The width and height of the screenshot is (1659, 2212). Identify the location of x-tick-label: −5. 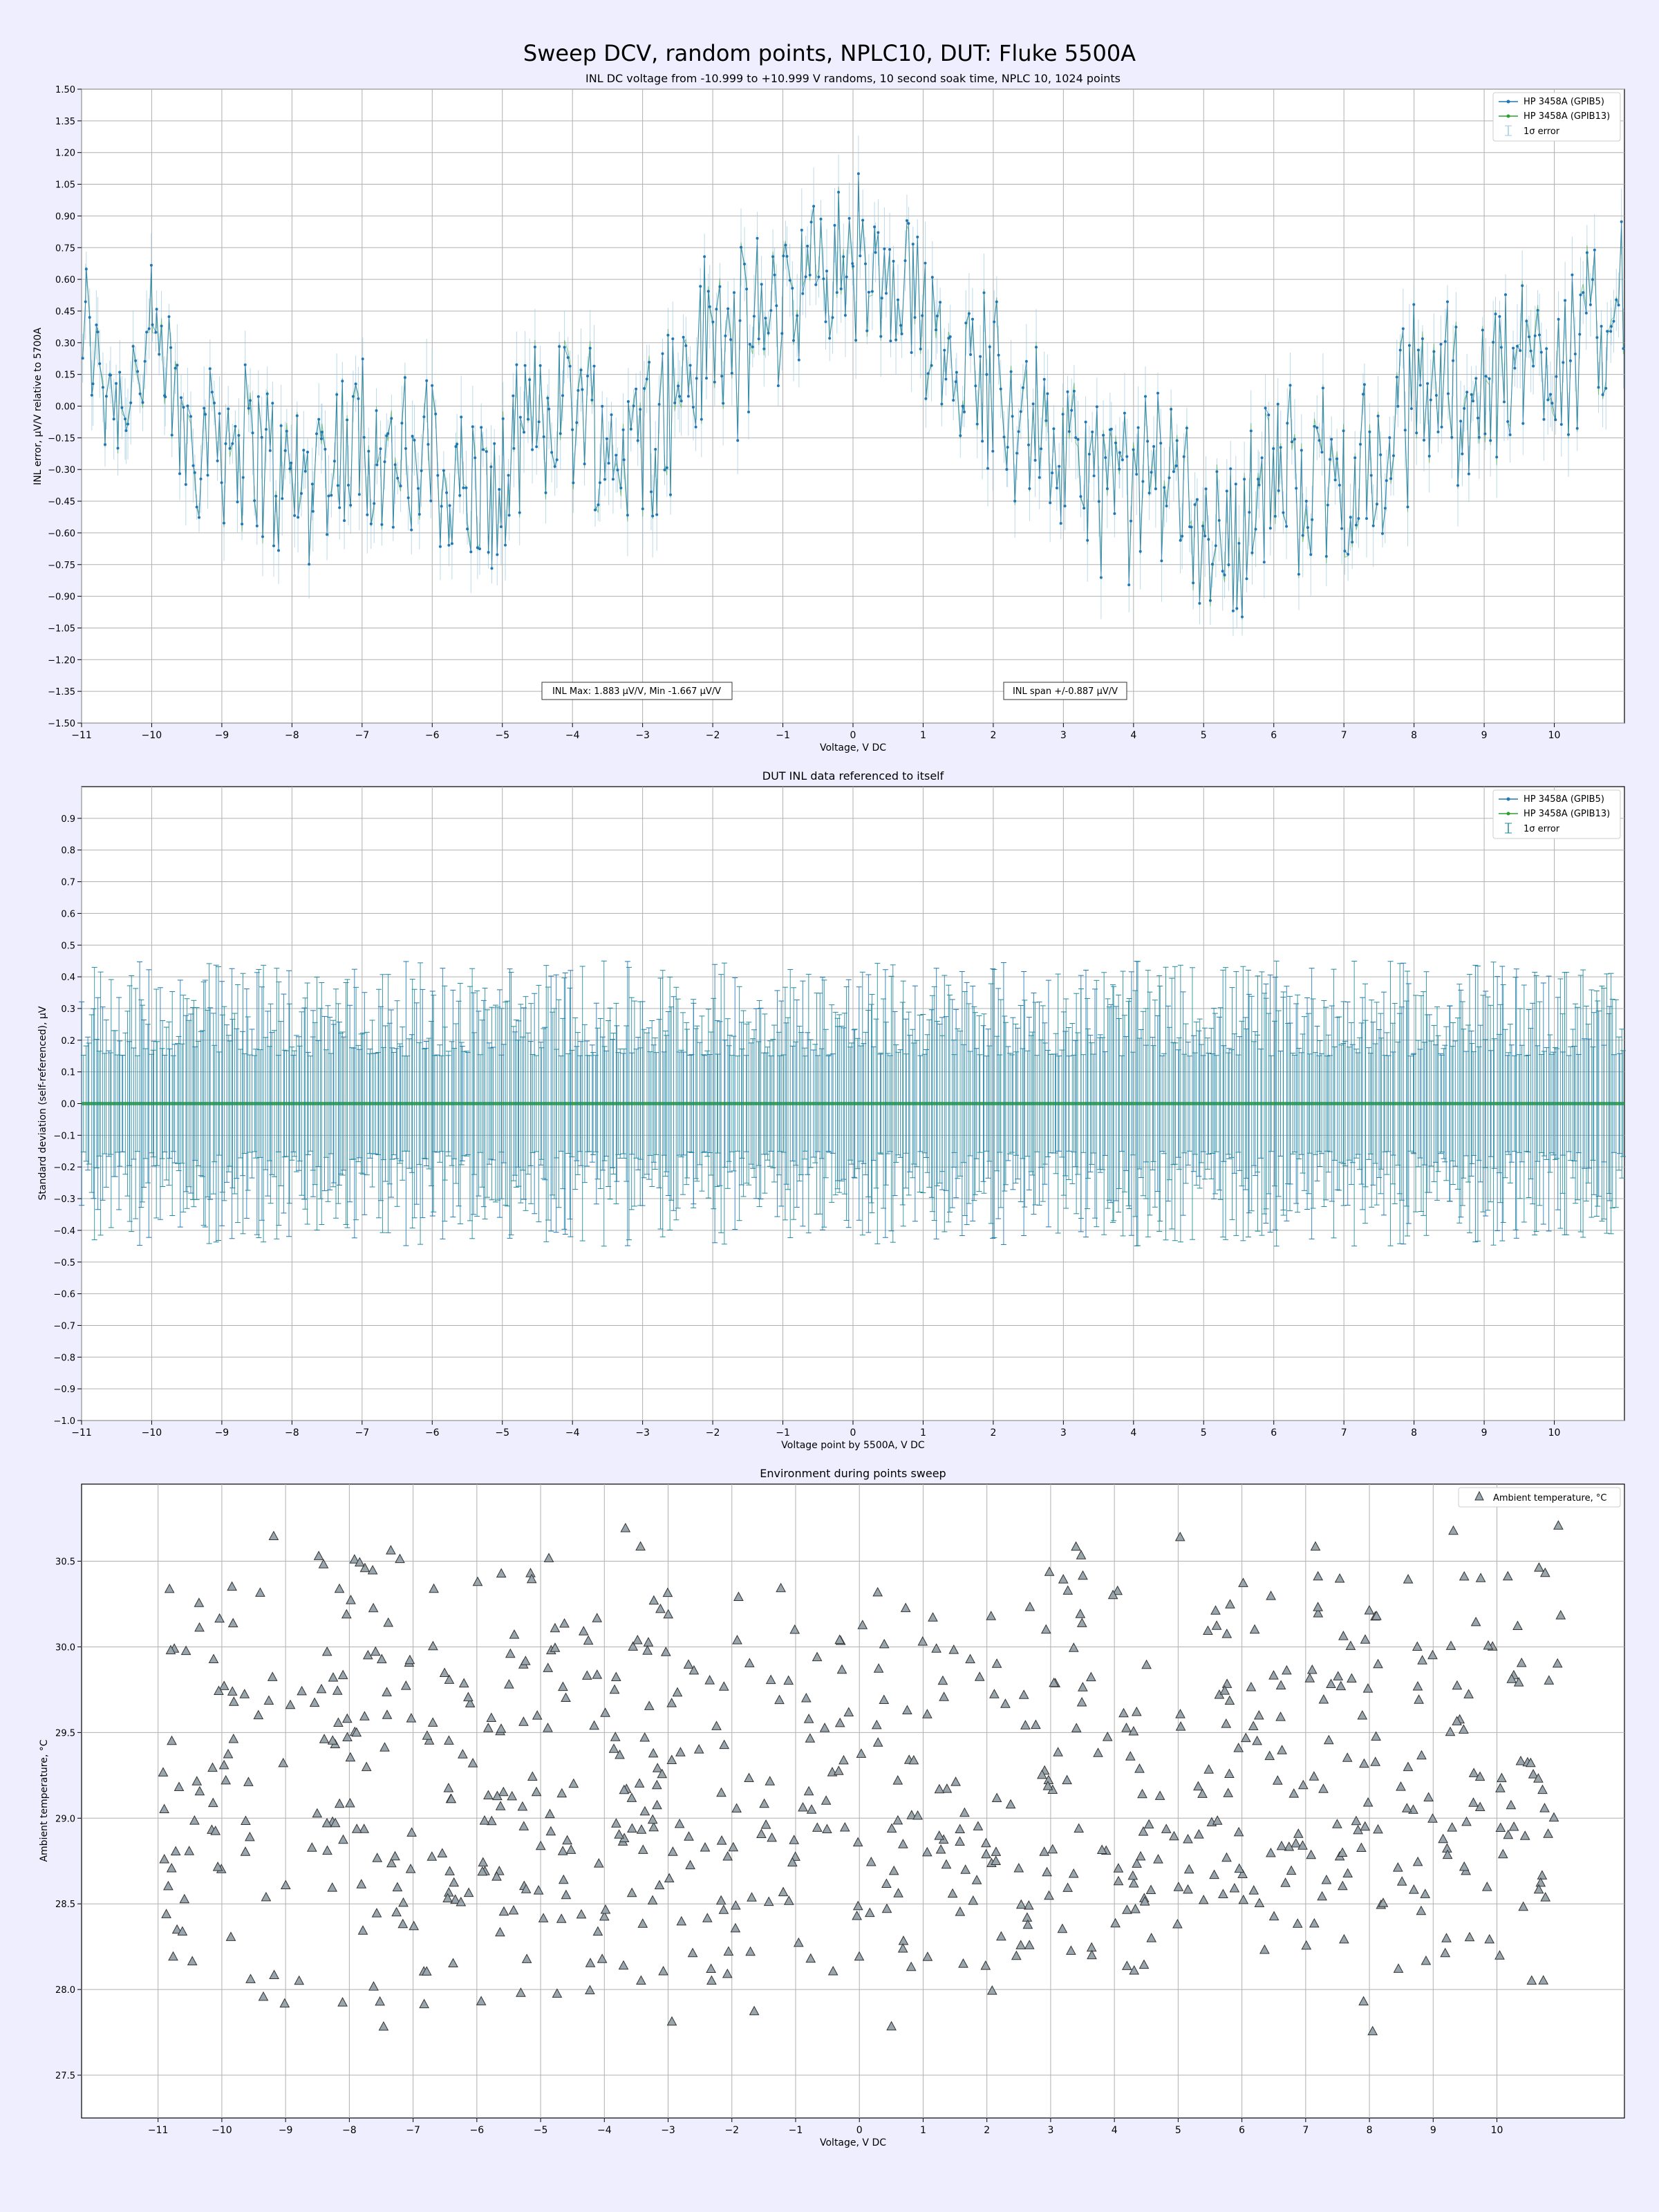
(502, 1432).